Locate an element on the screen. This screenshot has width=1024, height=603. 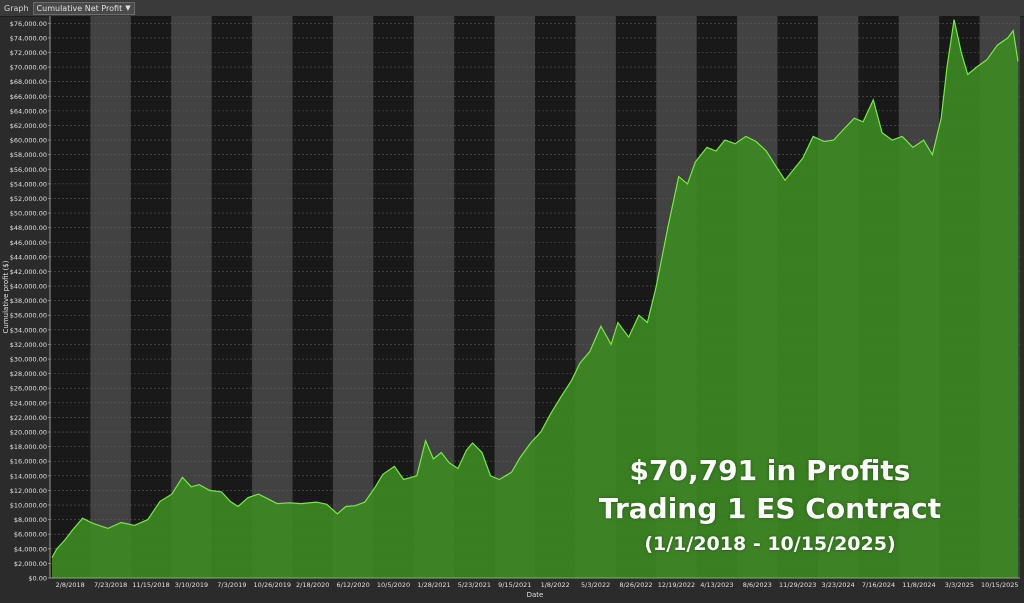
y-tick-label: $12,000.00 is located at coordinates (28, 491).